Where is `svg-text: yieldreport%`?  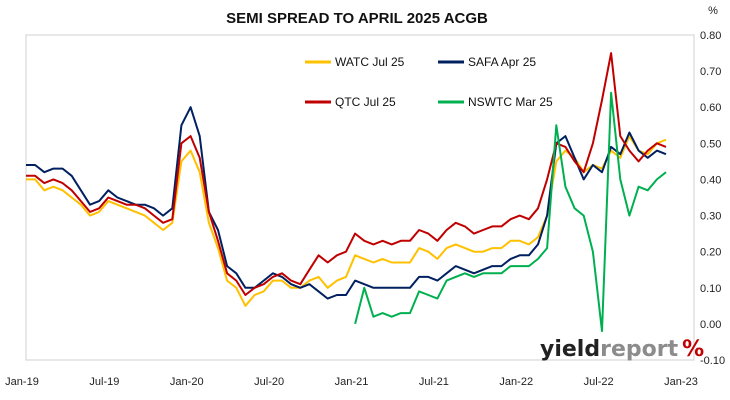
svg-text: yieldreport% is located at coordinates (622, 349).